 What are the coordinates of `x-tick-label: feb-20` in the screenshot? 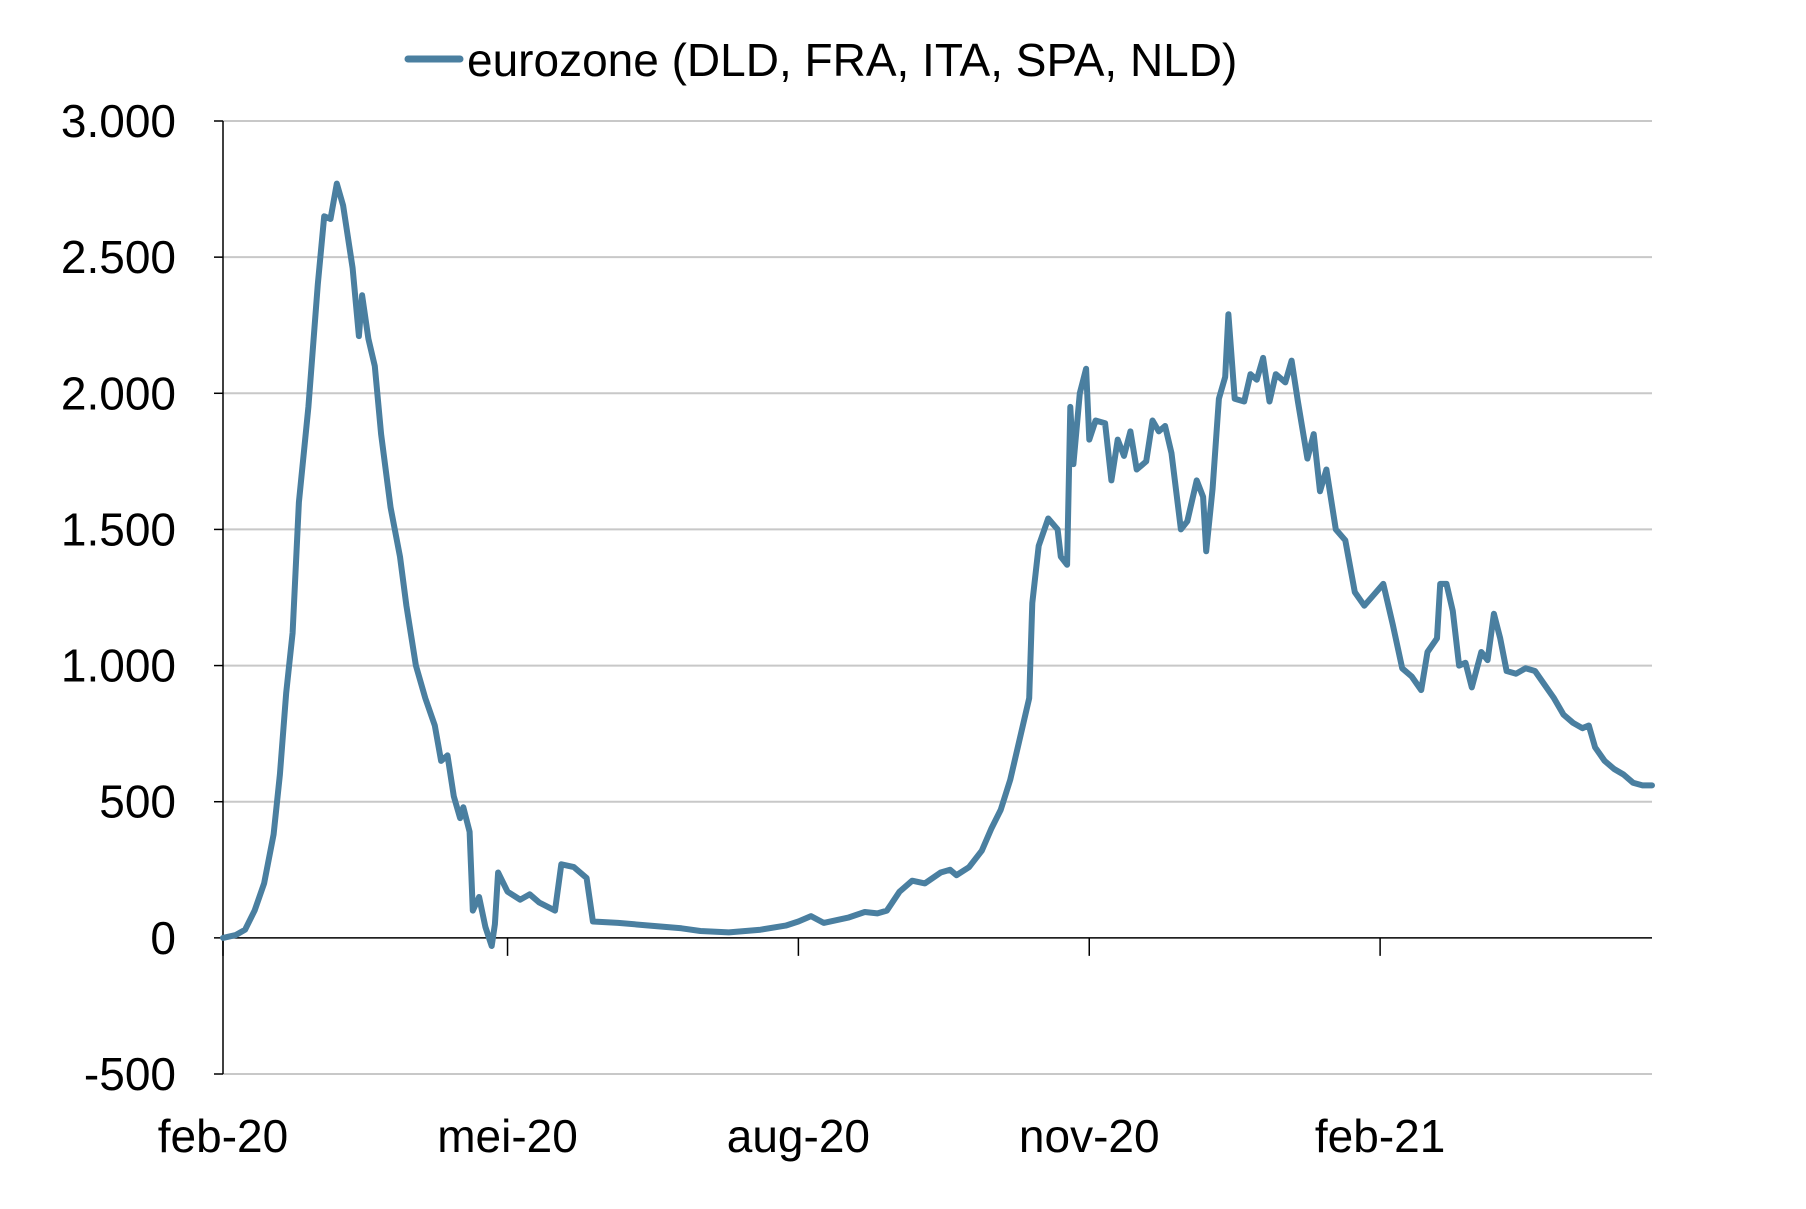 It's located at (223, 1136).